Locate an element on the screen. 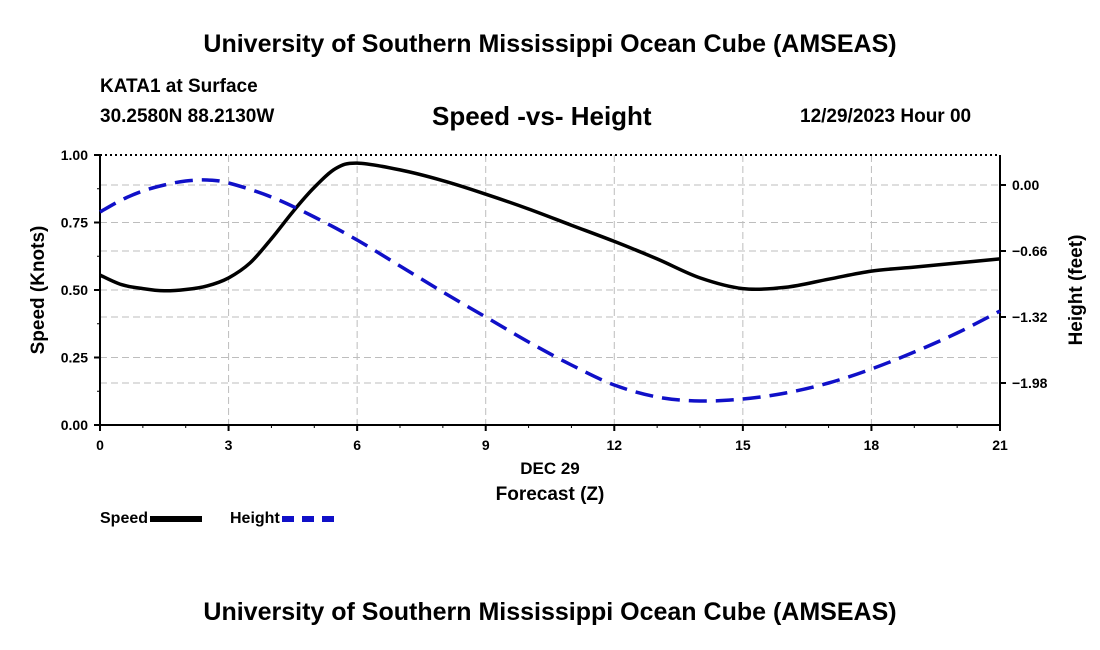 Image resolution: width=1100 pixels, height=650 pixels. x-tick-label: 0 is located at coordinates (100, 445).